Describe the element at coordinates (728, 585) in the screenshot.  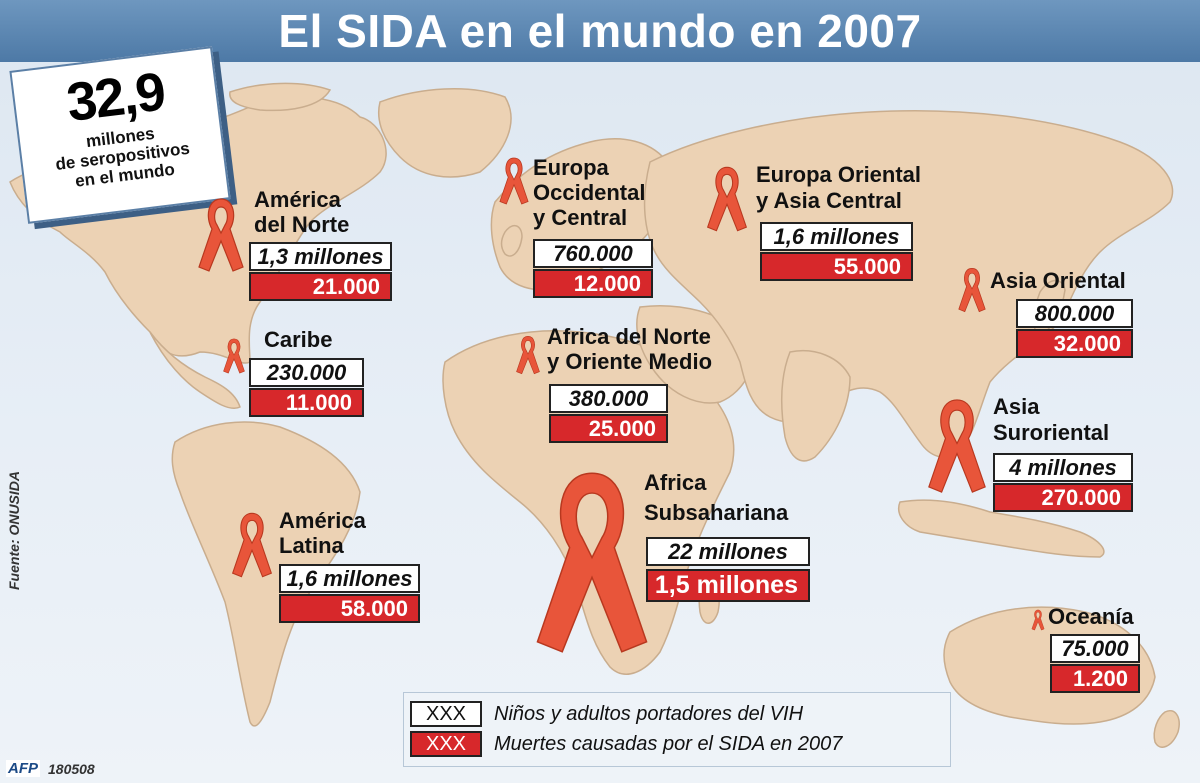
I see `deaths-count-box: 1,5 millones` at that location.